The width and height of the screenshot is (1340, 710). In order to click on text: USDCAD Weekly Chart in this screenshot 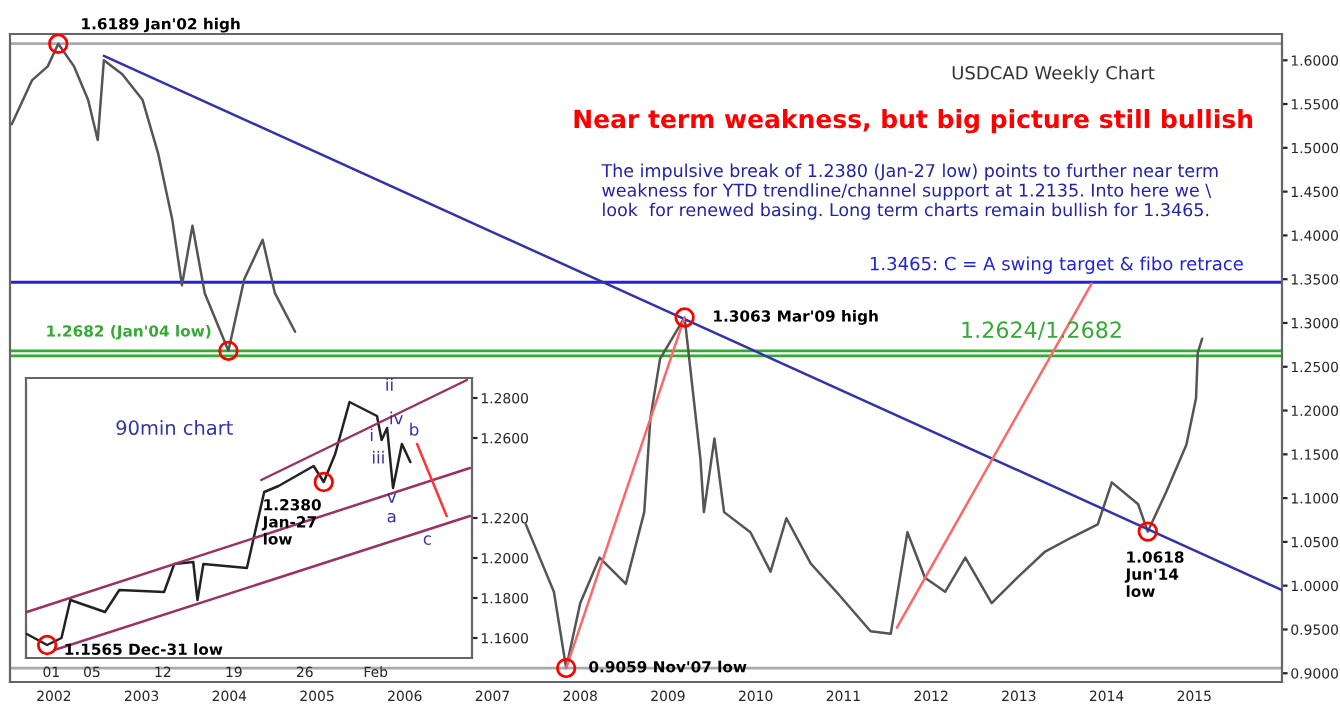, I will do `click(1053, 74)`.